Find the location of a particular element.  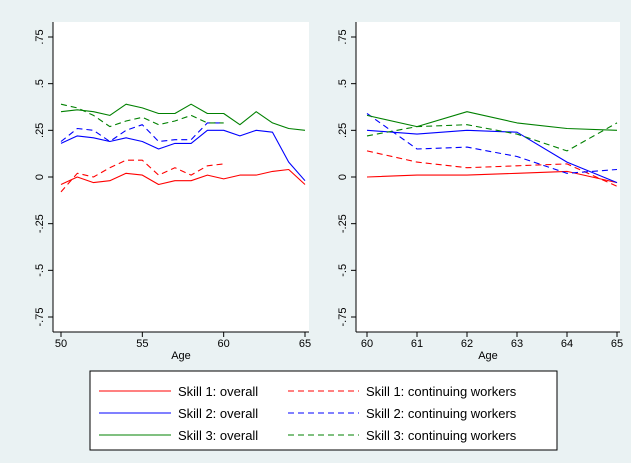

legend-box is located at coordinates (323, 410).